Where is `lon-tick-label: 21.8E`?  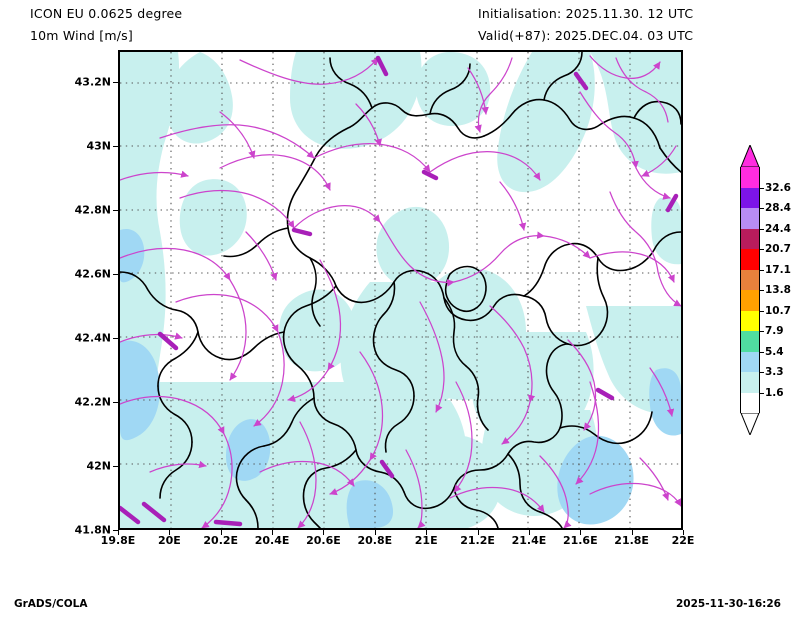
lon-tick-label: 21.8E is located at coordinates (631, 540).